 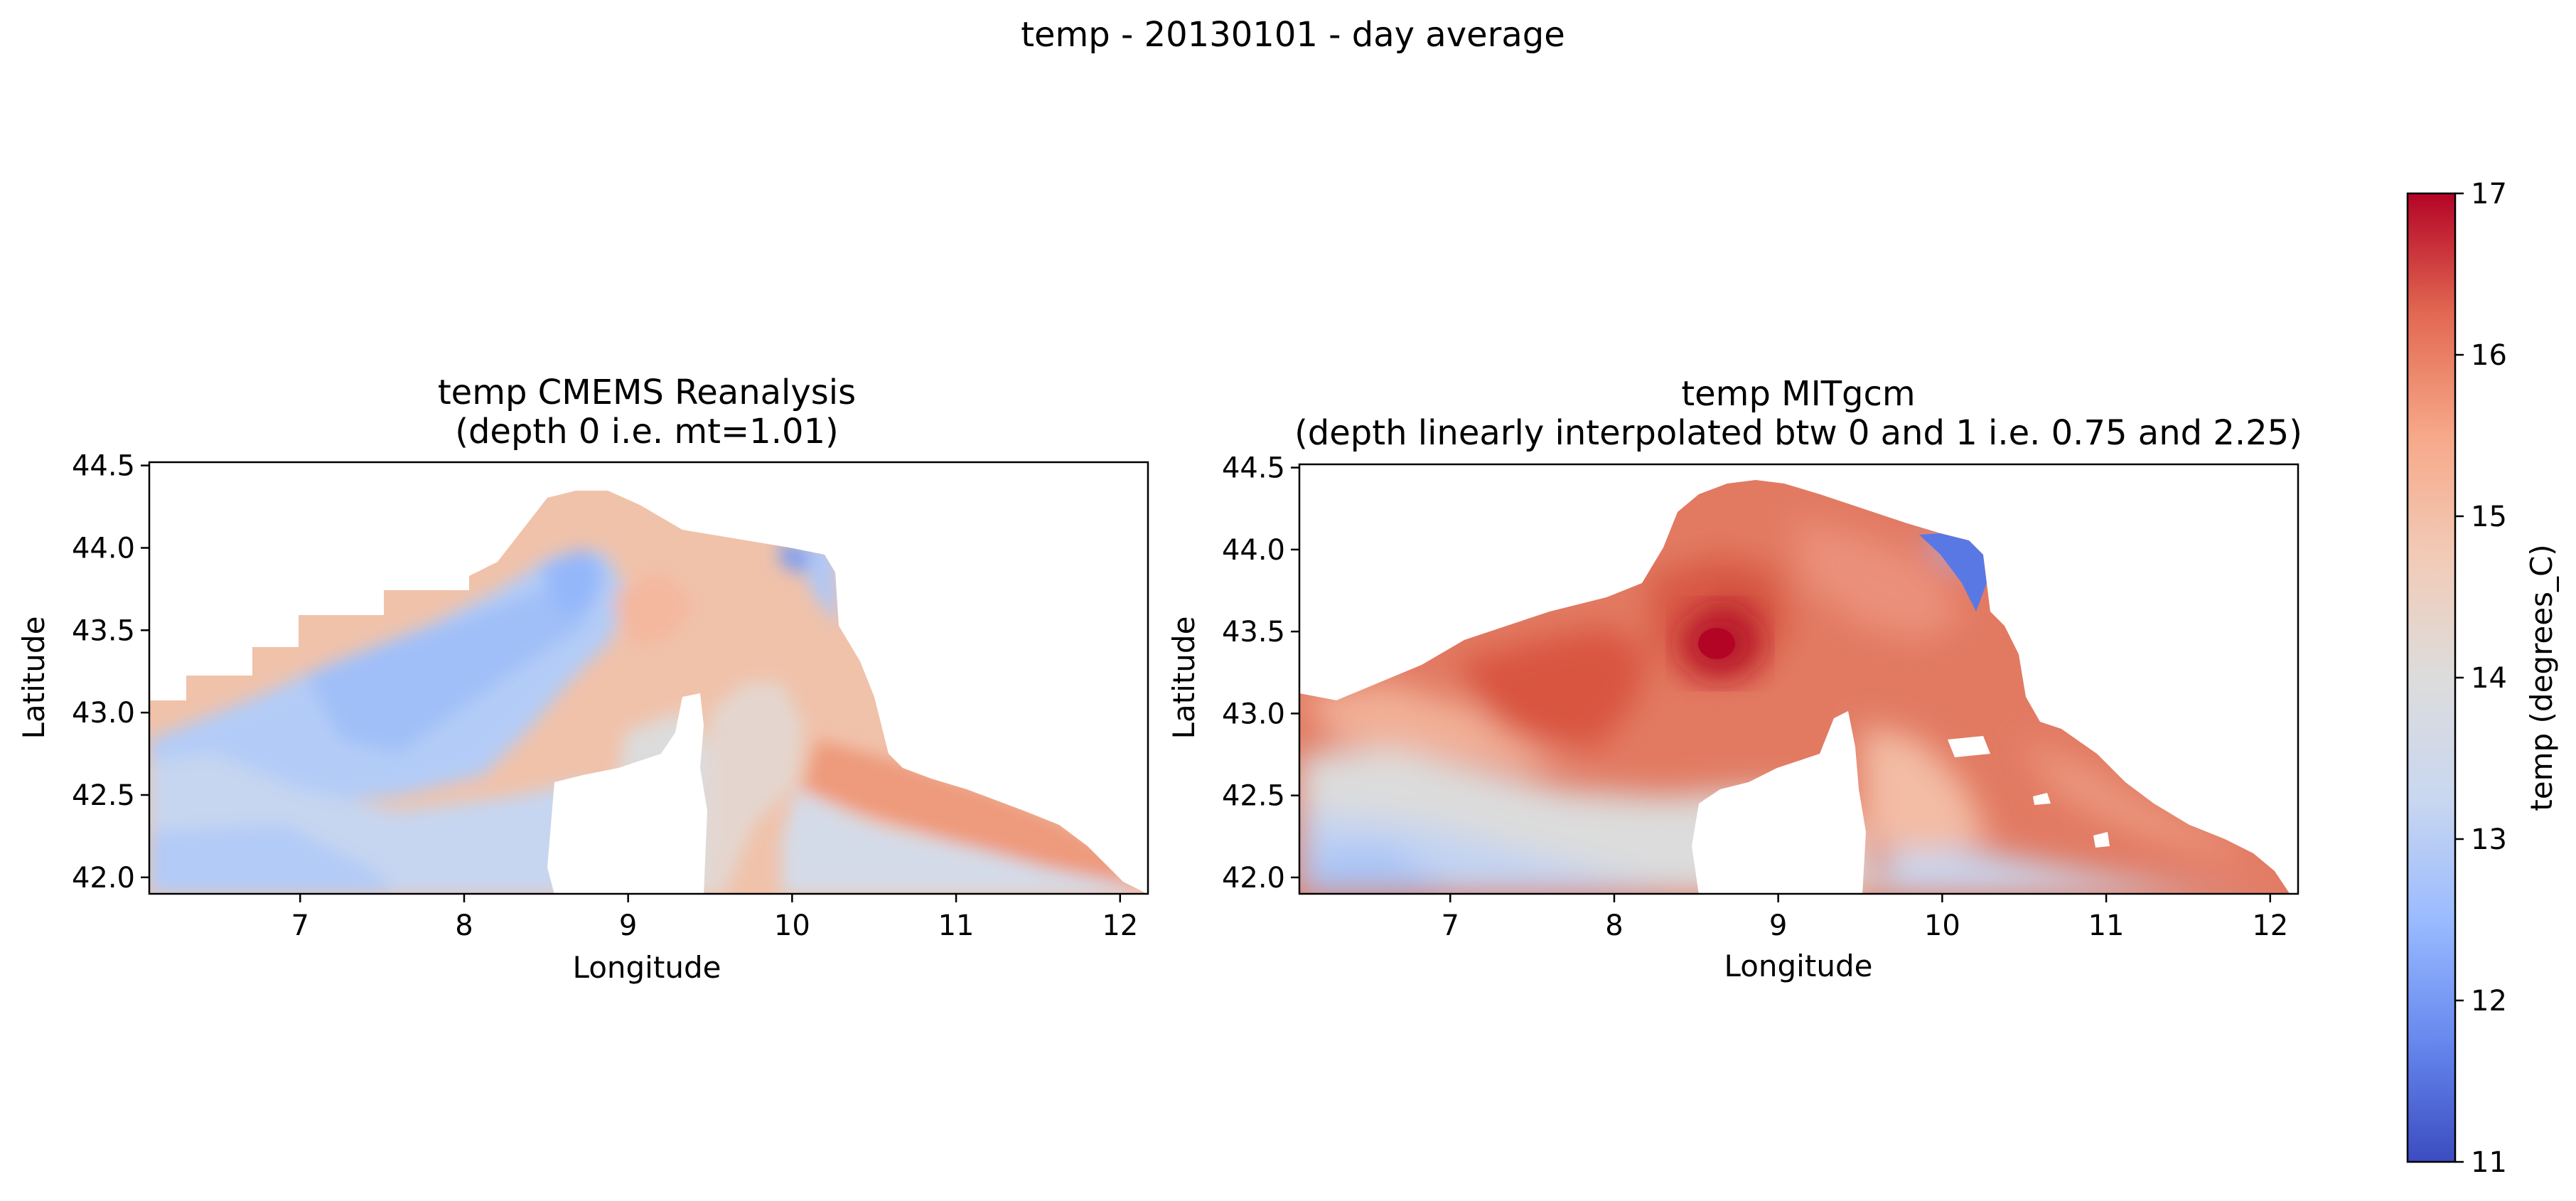 What do you see at coordinates (647, 392) in the screenshot?
I see `panel-title-line1: temp CMEMS Reanalysis` at bounding box center [647, 392].